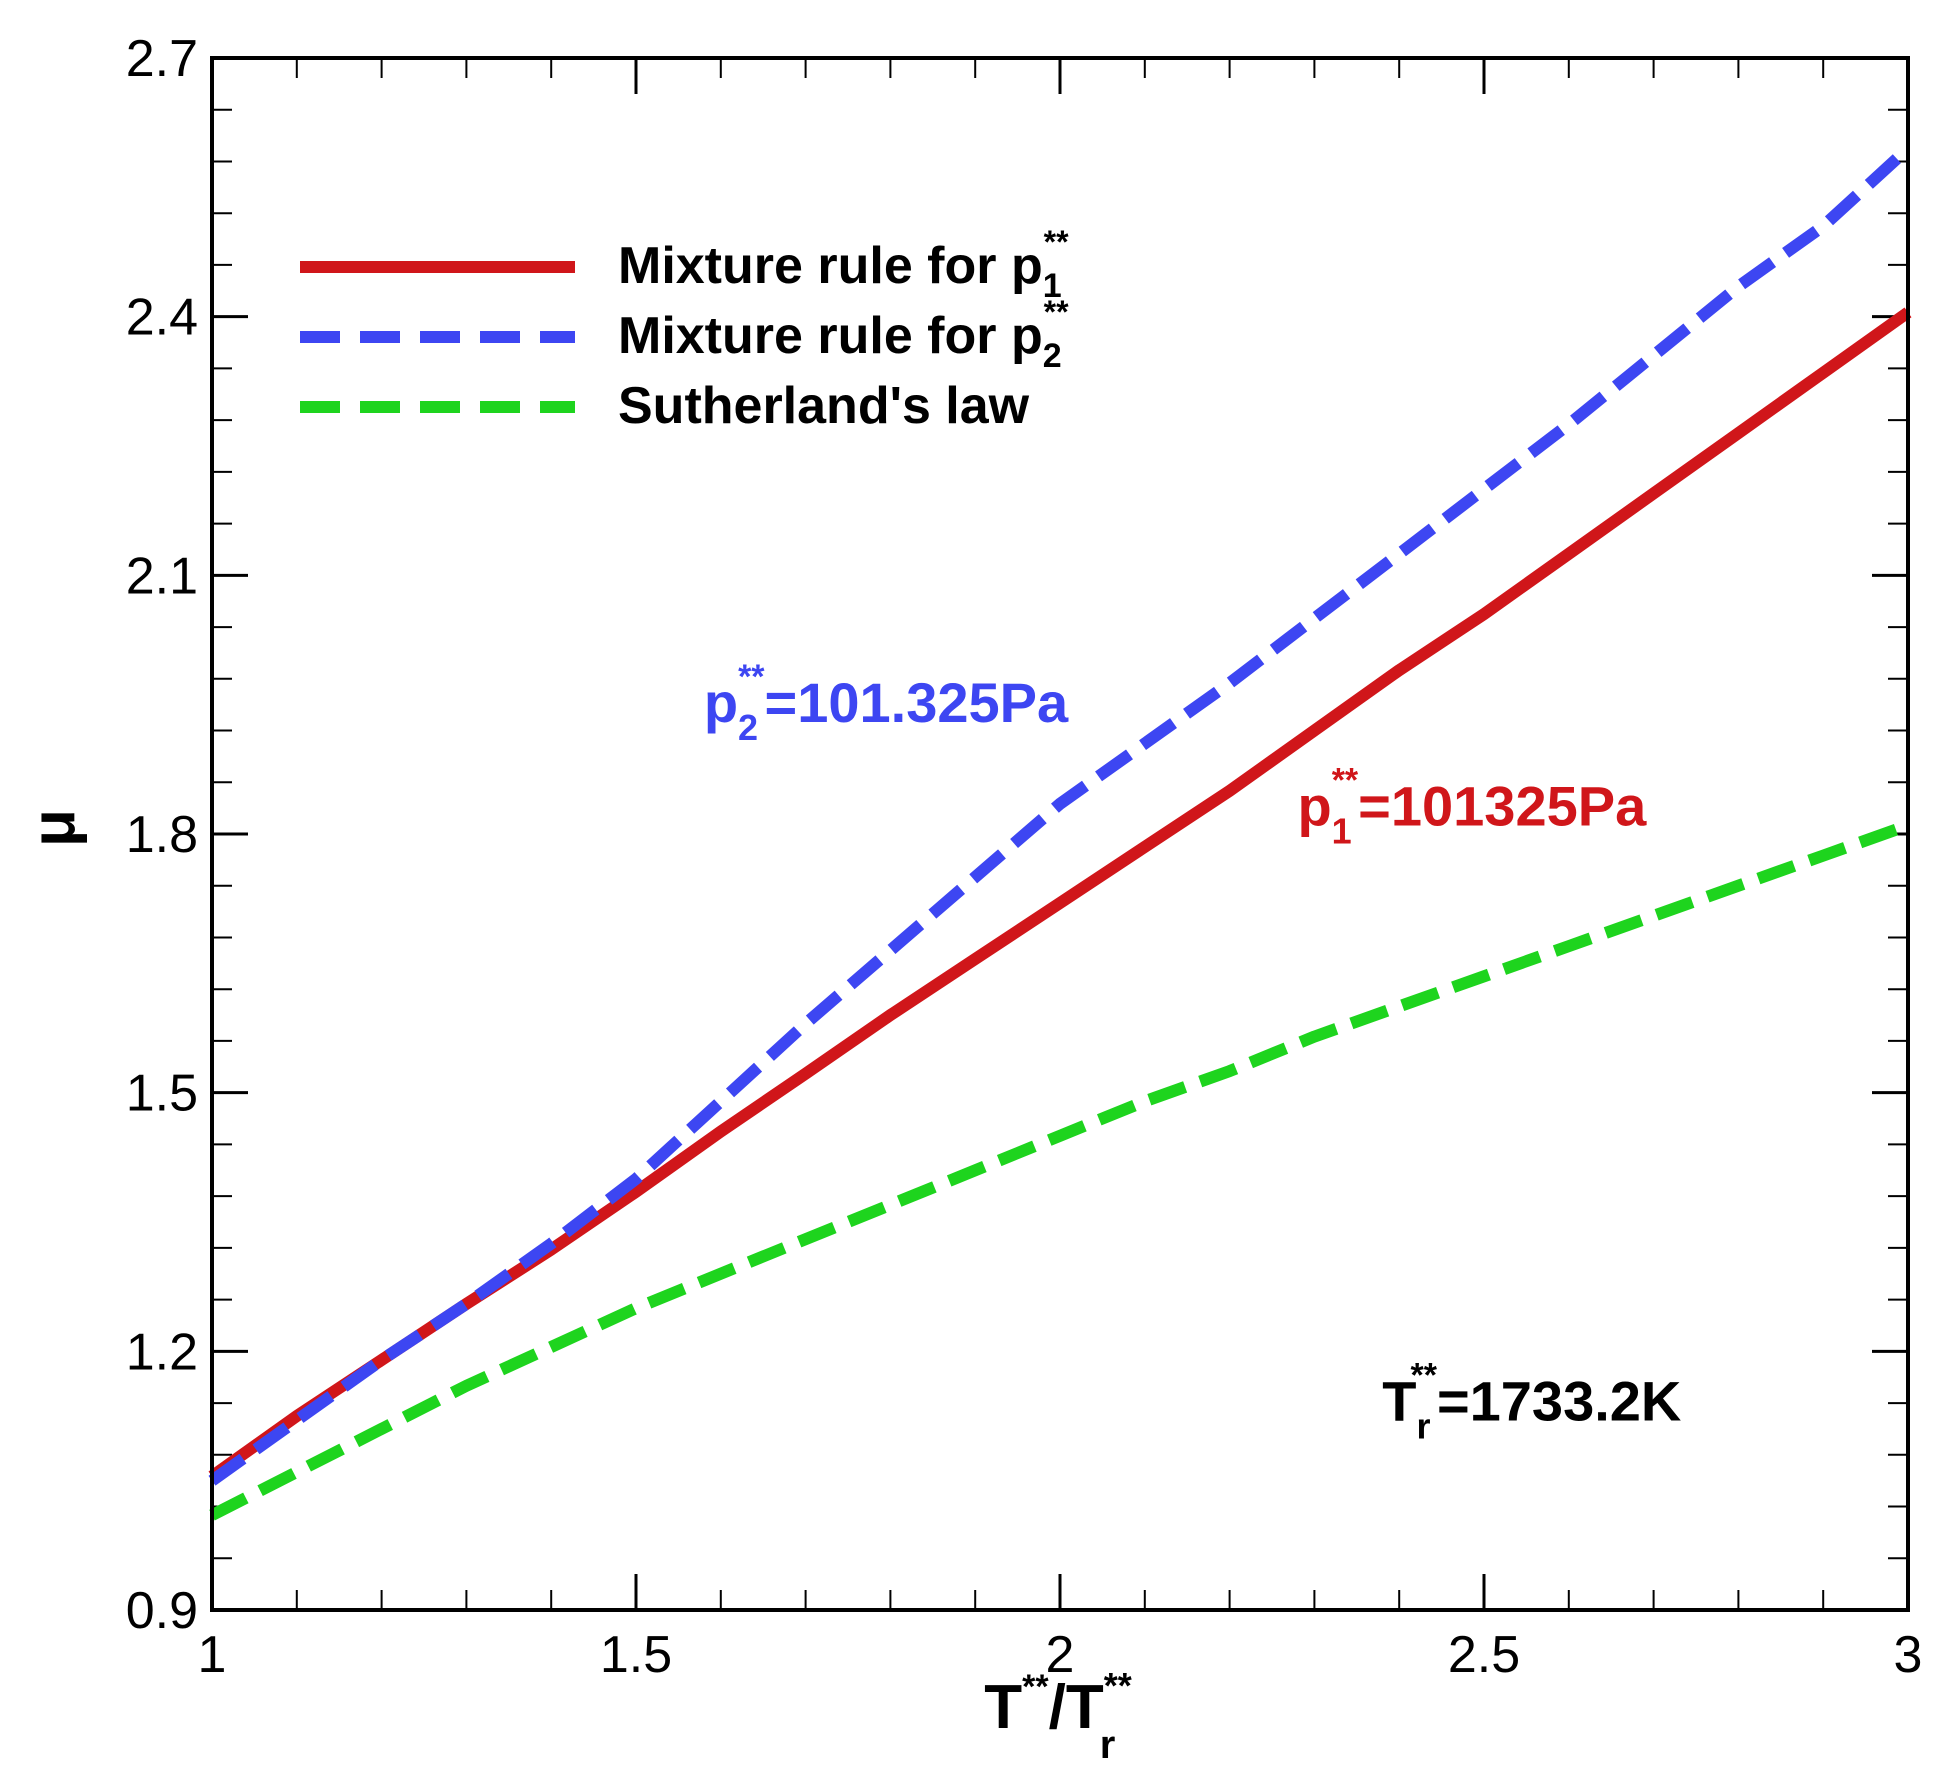 The image size is (1942, 1776). Describe the element at coordinates (1118, 1685) in the screenshot. I see `x-axis-title-sup2: **` at that location.